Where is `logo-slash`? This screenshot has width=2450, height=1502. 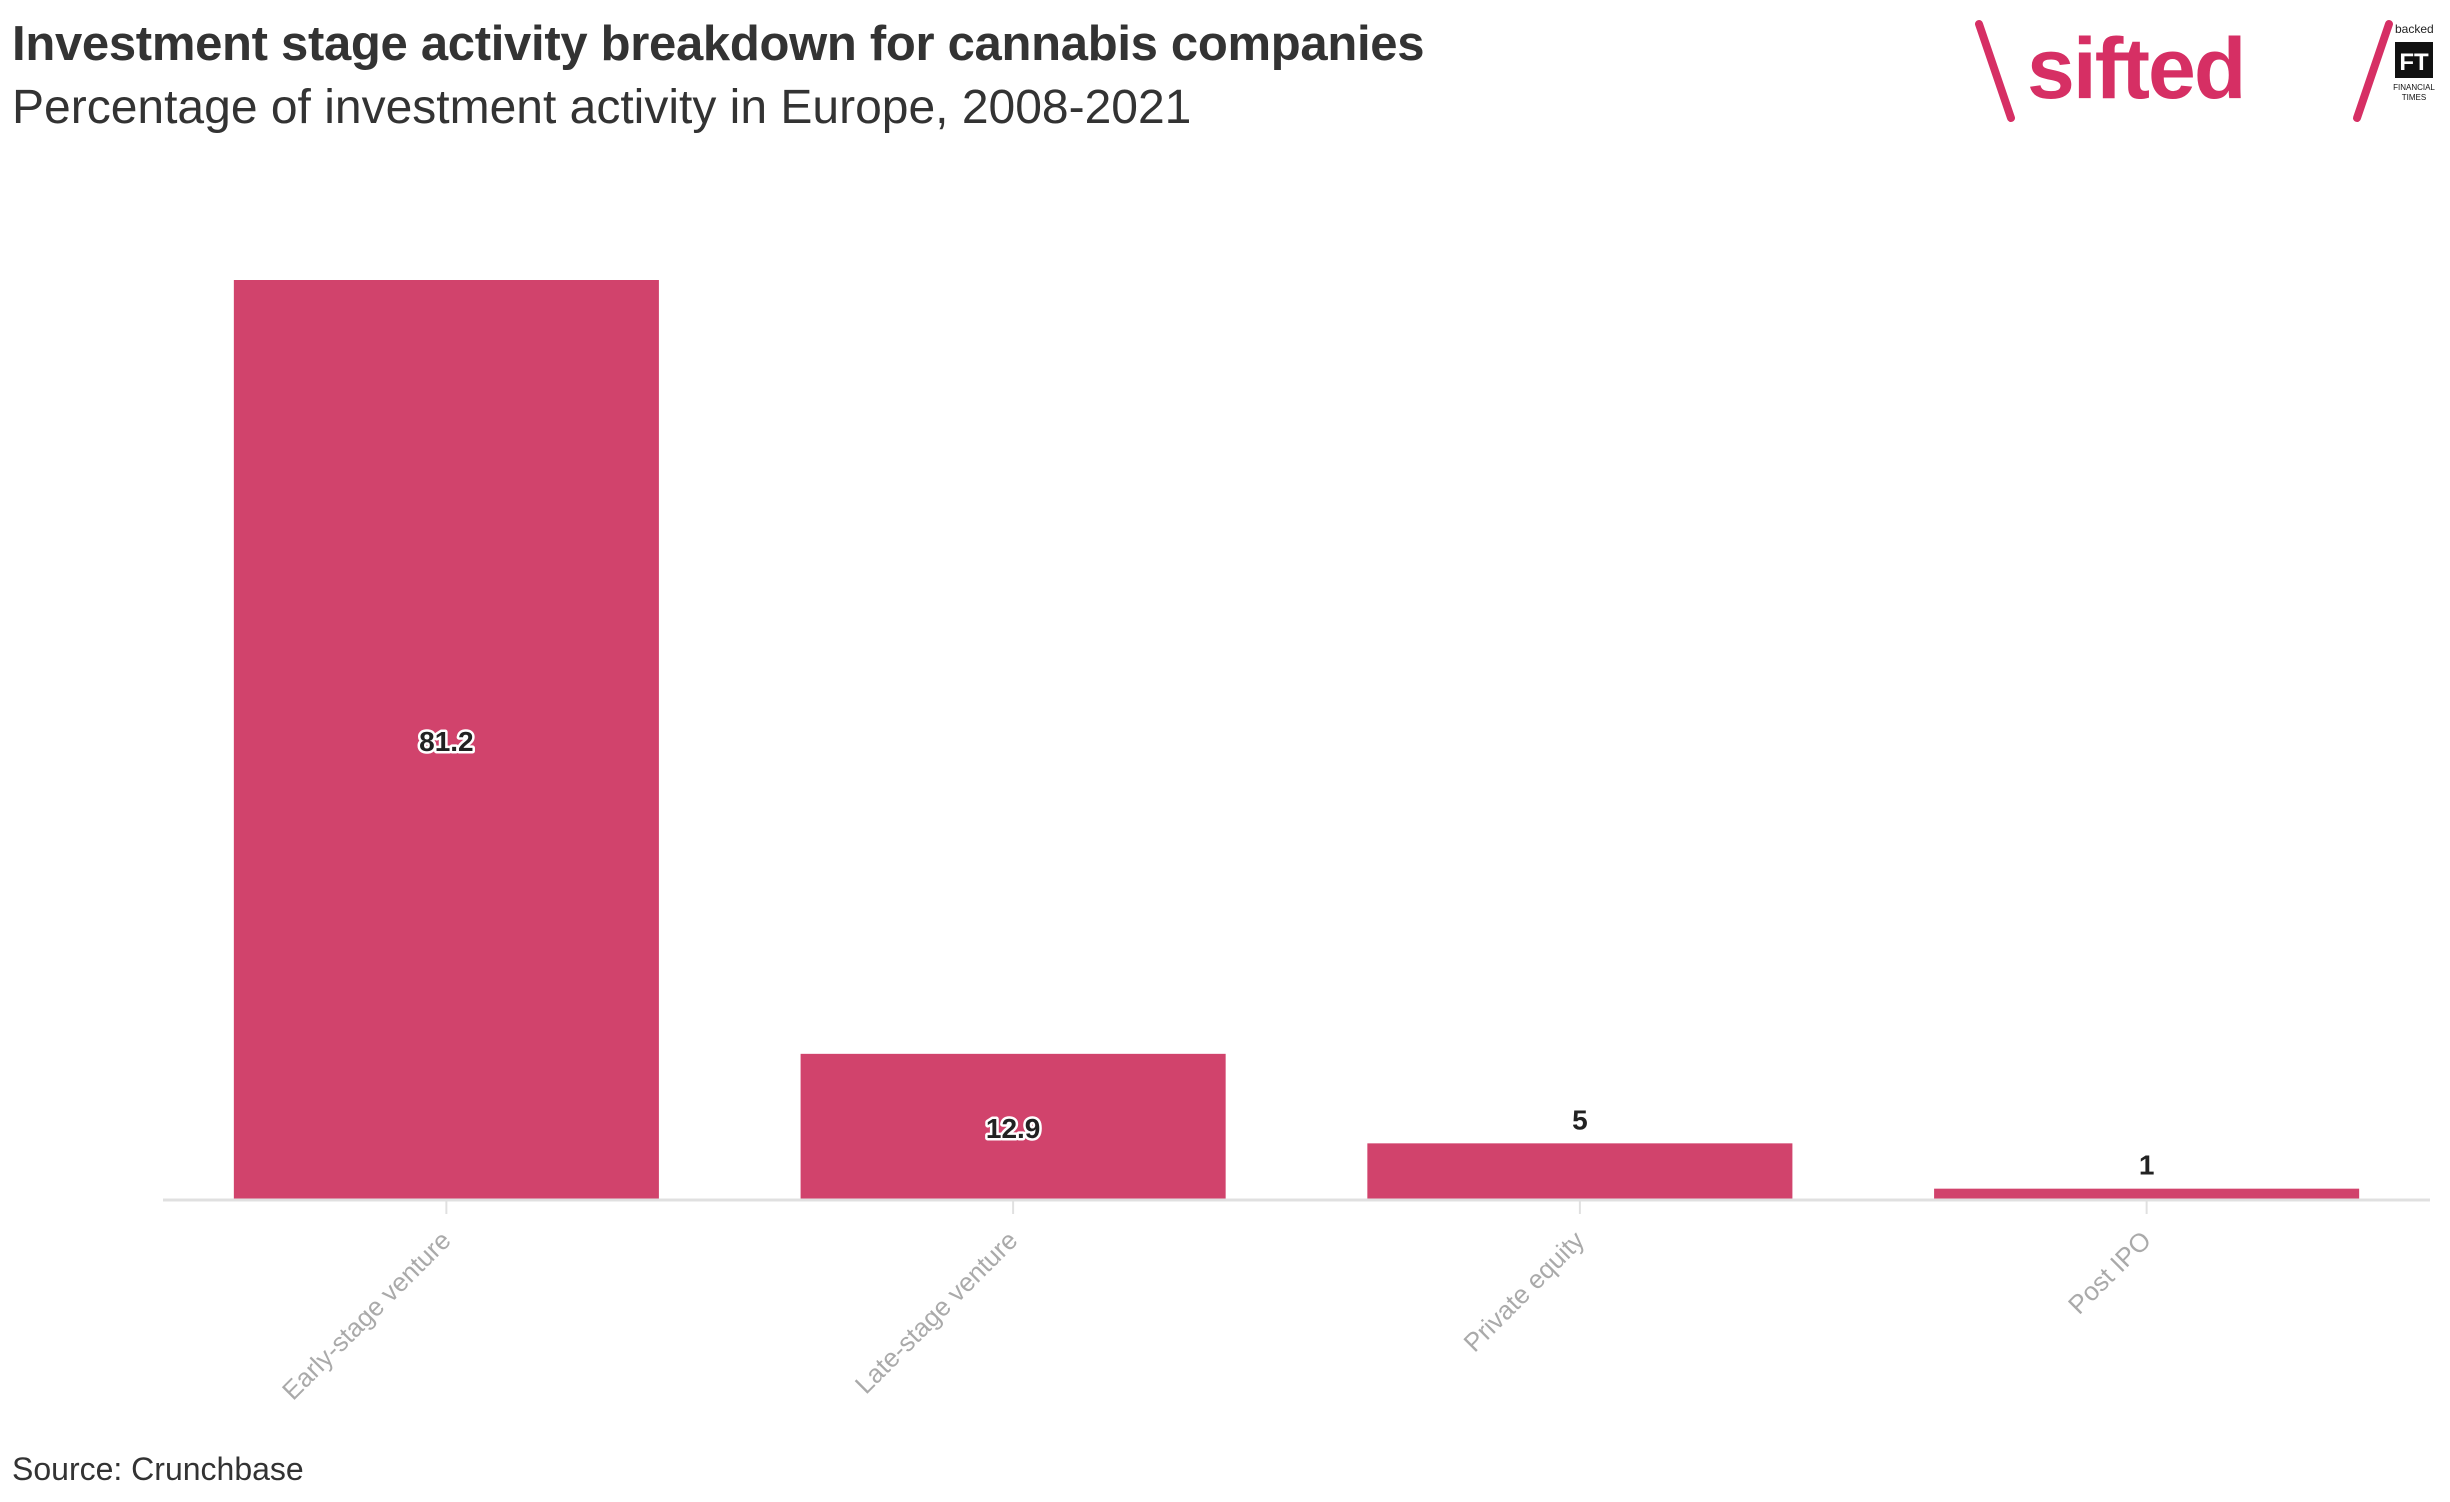
logo-slash is located at coordinates (2373, 71).